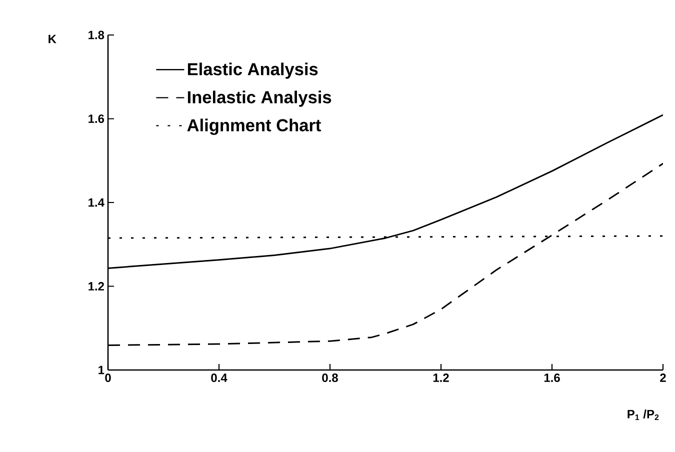 The image size is (675, 452). I want to click on x-tick-label: 0.4, so click(219, 378).